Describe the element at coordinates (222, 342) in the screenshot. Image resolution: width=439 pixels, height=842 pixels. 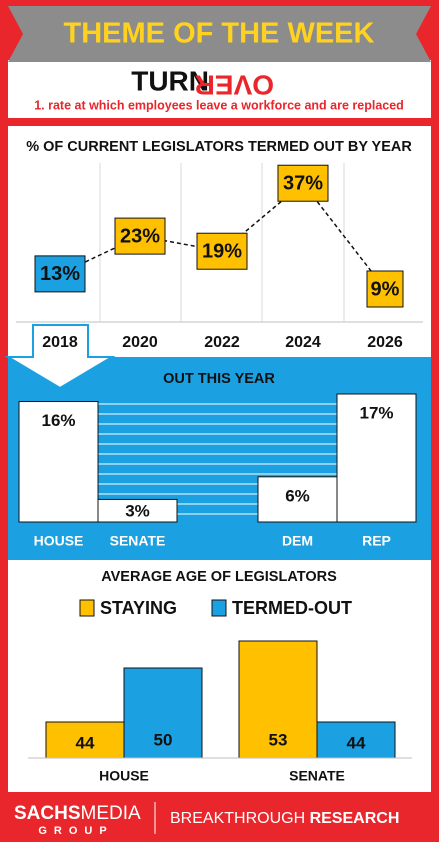
I see `x-tick-label: 2022` at that location.